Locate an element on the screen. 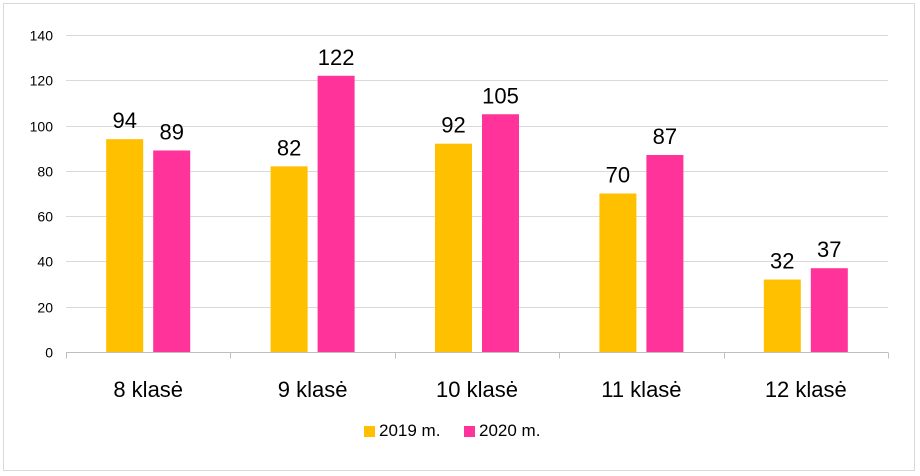  data-label: 82 is located at coordinates (289, 147).